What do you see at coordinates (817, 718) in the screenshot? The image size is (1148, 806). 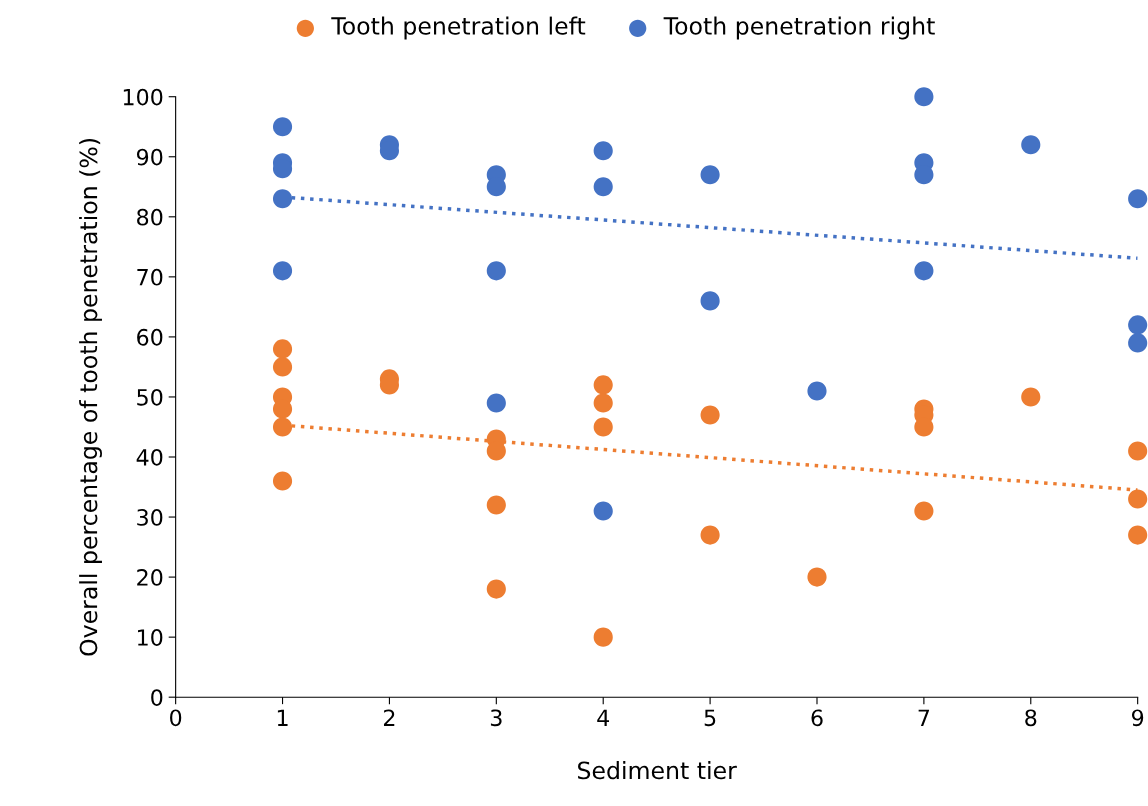 I see `x-tick-label: 6` at bounding box center [817, 718].